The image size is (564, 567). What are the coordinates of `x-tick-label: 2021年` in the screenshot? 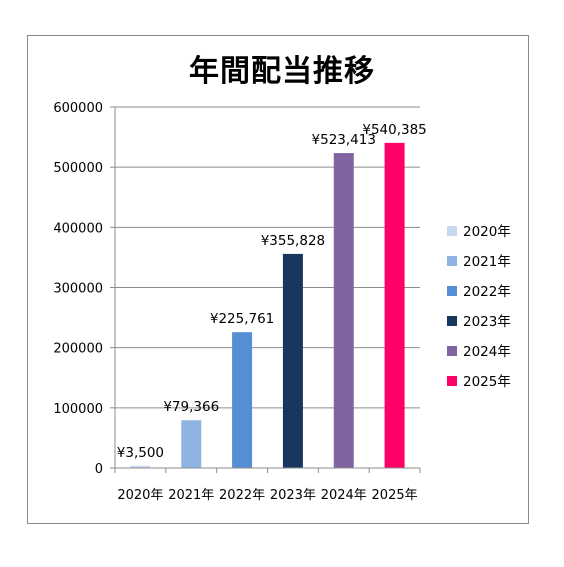 It's located at (191, 495).